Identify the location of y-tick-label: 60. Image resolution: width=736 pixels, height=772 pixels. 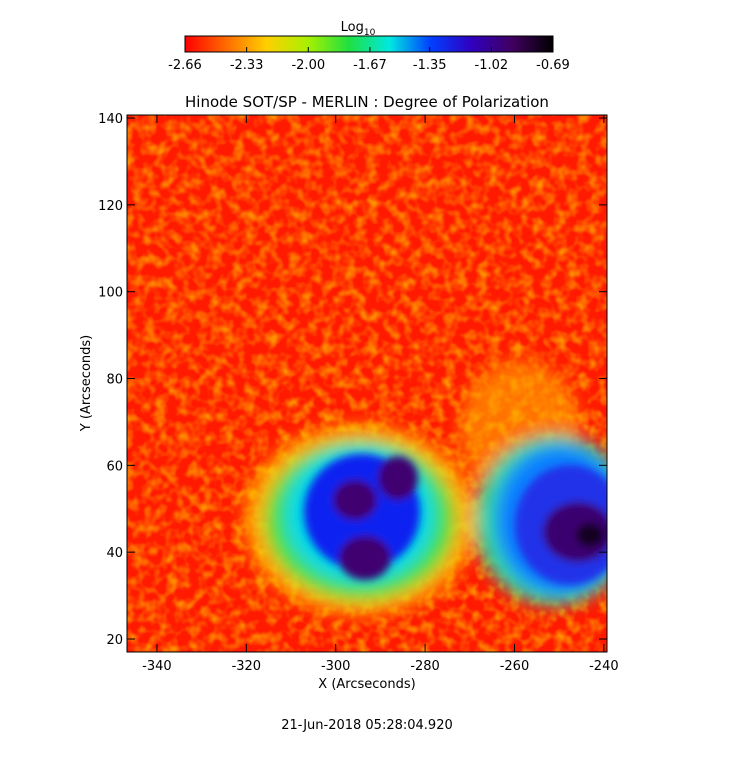
(114, 466).